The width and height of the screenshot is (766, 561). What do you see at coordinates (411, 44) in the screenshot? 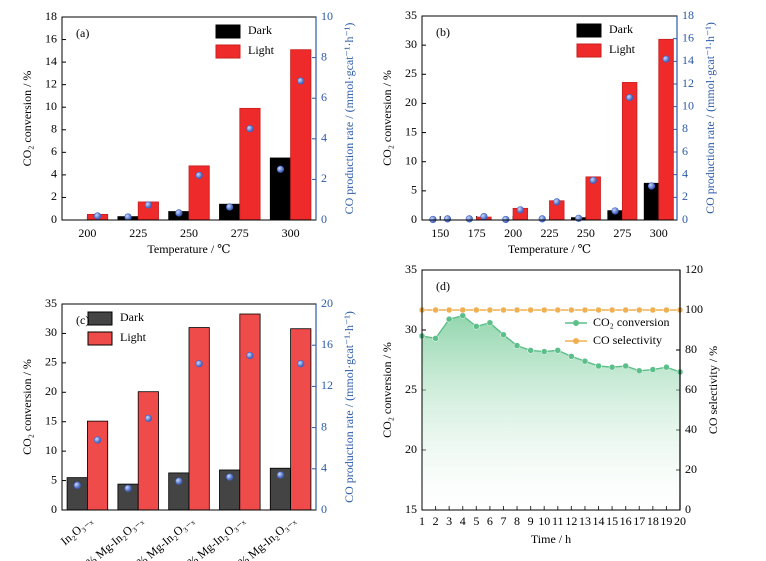
I see `y-tick-label: 30` at bounding box center [411, 44].